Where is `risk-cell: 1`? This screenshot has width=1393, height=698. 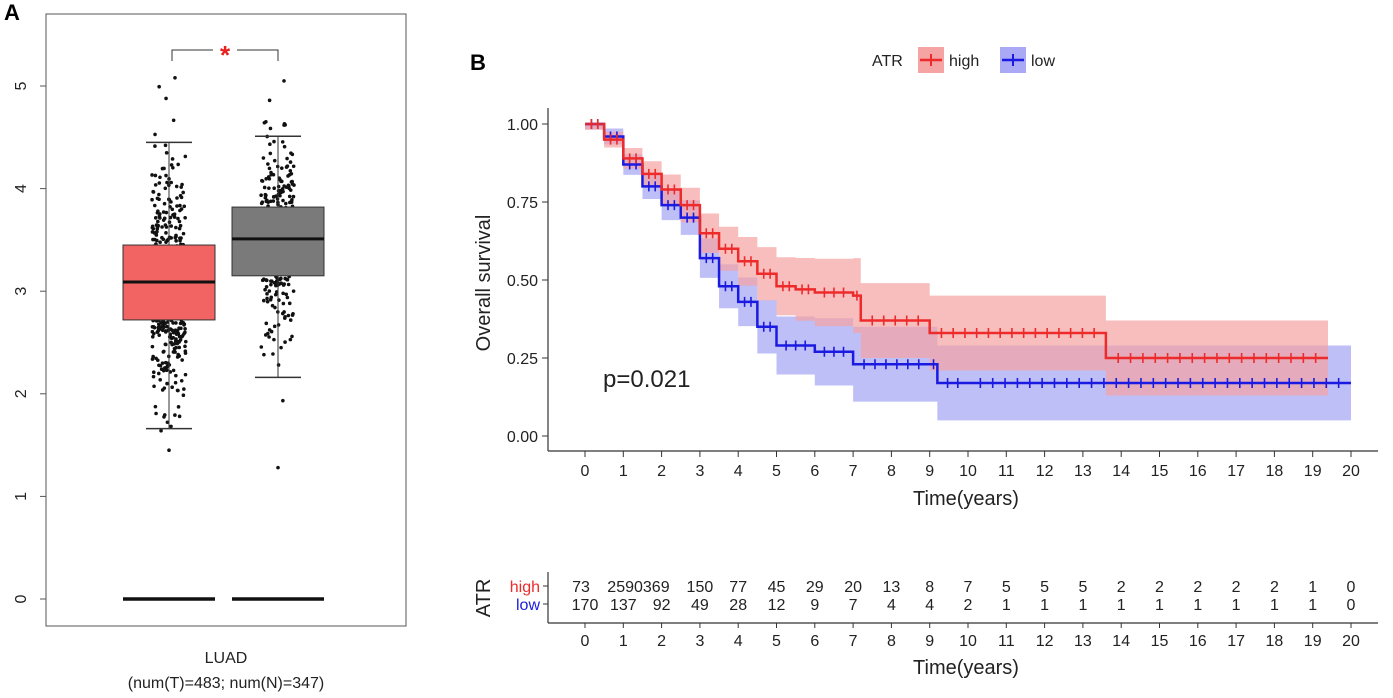 risk-cell: 1 is located at coordinates (1197, 605).